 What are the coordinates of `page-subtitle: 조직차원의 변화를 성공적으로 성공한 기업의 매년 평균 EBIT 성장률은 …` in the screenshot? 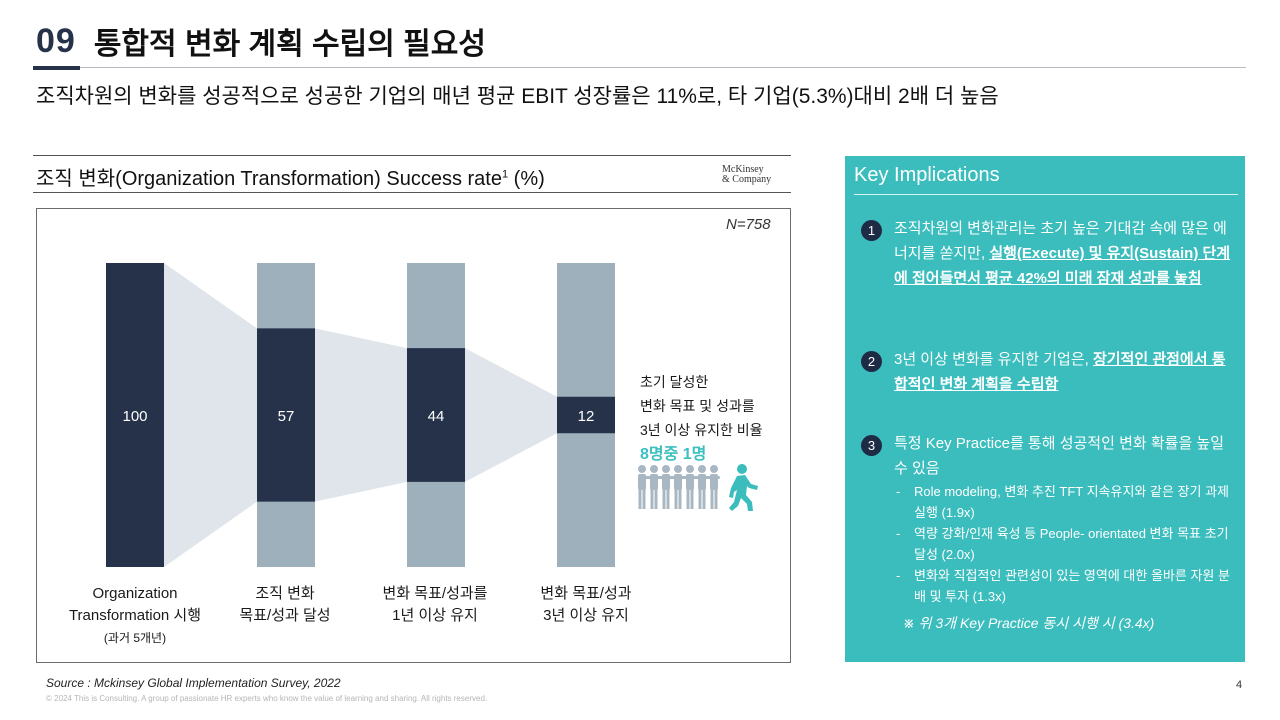 It's located at (517, 96).